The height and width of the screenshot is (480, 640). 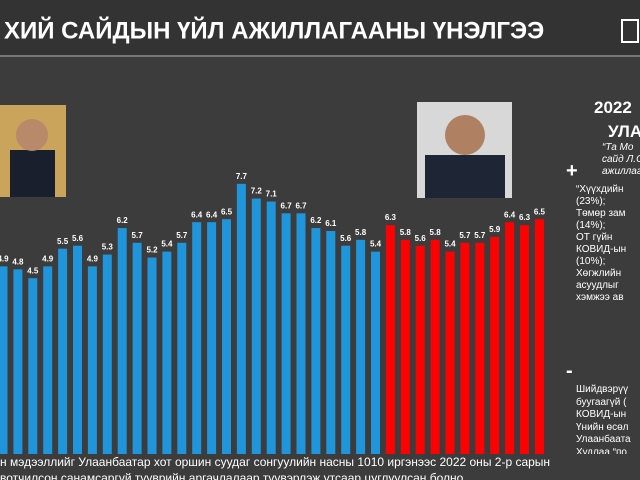 I want to click on plus: +, so click(x=572, y=171).